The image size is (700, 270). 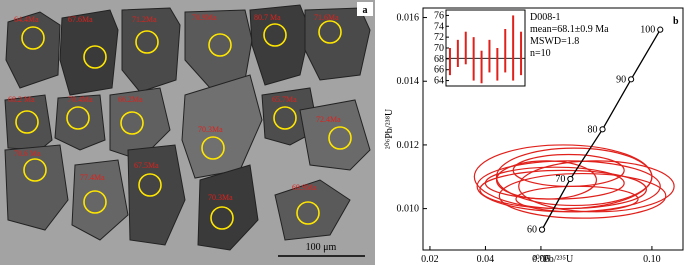 I want to click on y-axis-label: ²⁰⁶Pb/²³⁸U, so click(x=389, y=128).